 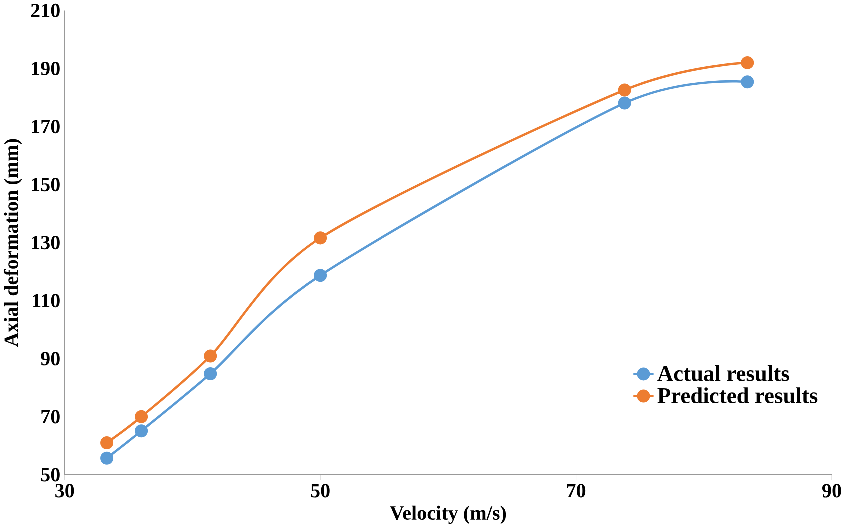 I want to click on x-tick-label: 90, so click(x=832, y=491).